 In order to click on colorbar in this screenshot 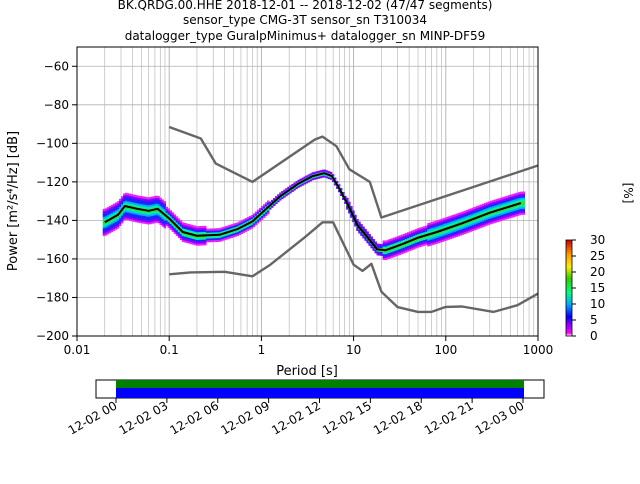, I will do `click(569, 288)`.